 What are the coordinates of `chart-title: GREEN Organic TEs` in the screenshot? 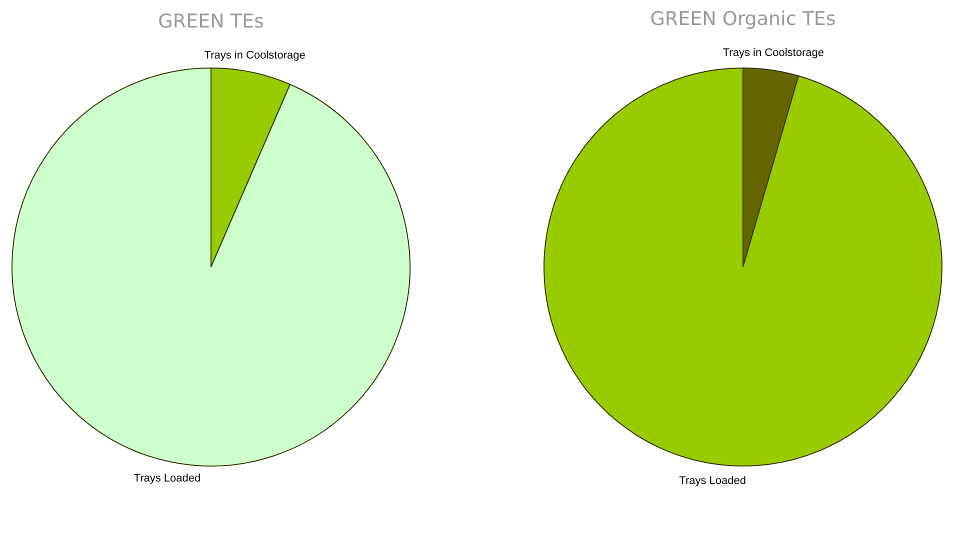 It's located at (743, 19).